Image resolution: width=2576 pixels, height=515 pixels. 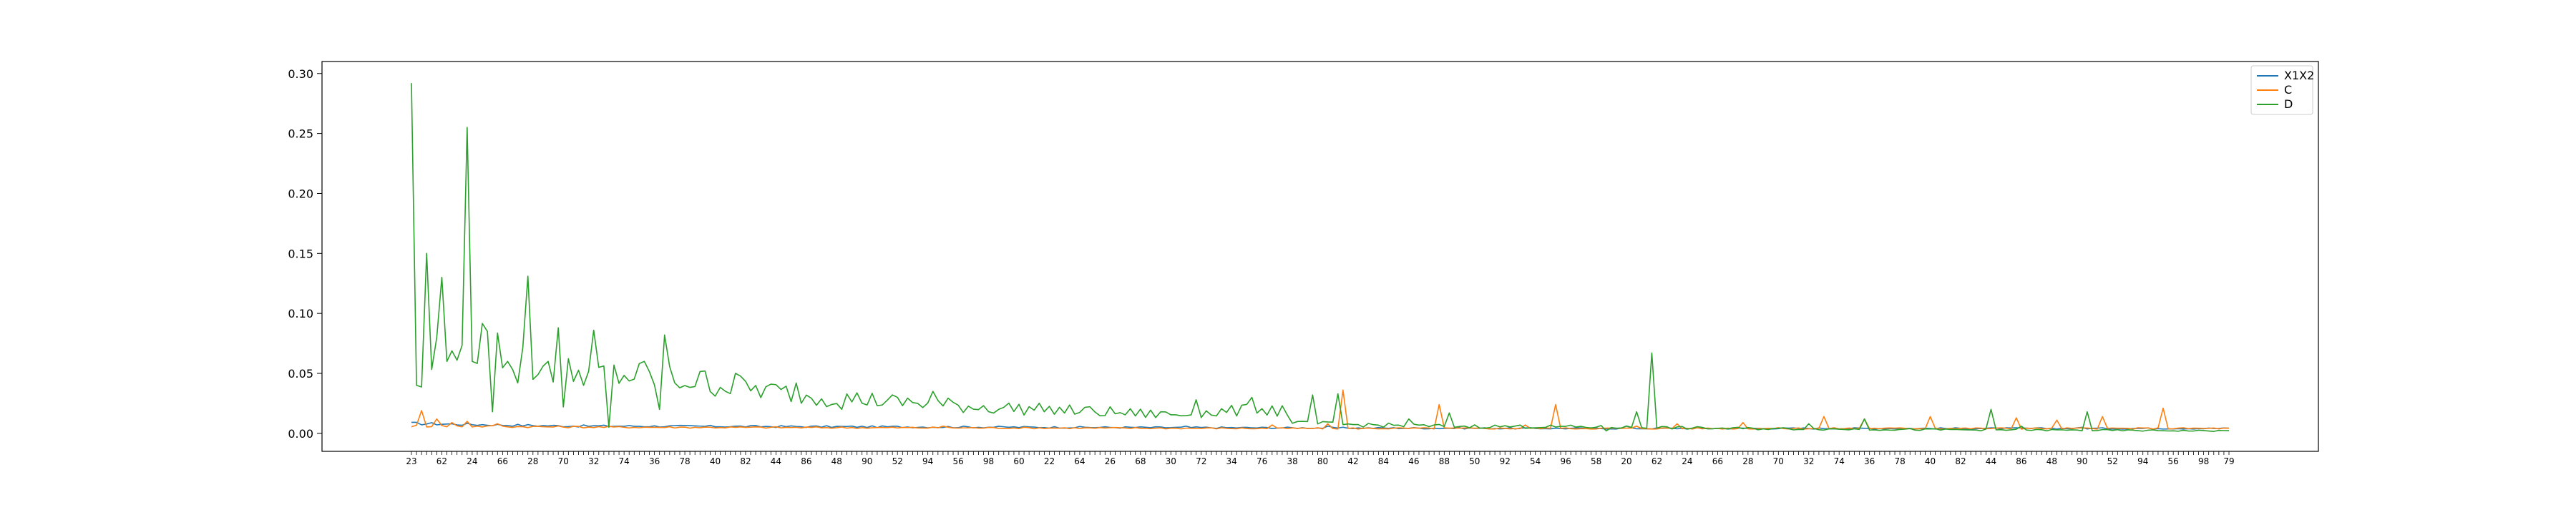 I want to click on x-tick-label: 72, so click(x=1201, y=461).